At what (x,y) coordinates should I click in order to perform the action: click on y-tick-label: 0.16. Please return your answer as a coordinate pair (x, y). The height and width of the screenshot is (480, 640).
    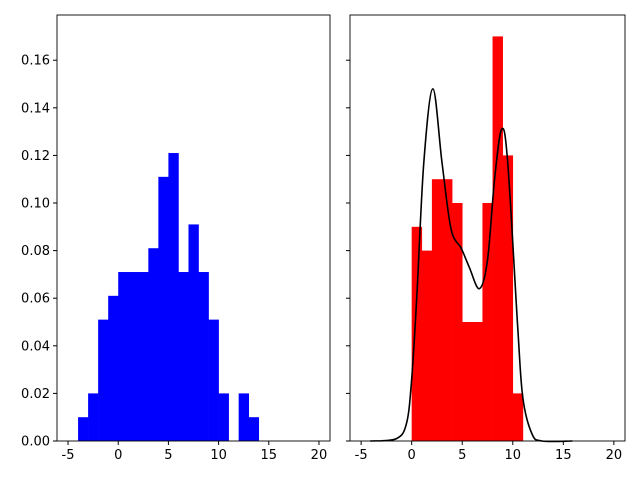
    Looking at the image, I should click on (35, 61).